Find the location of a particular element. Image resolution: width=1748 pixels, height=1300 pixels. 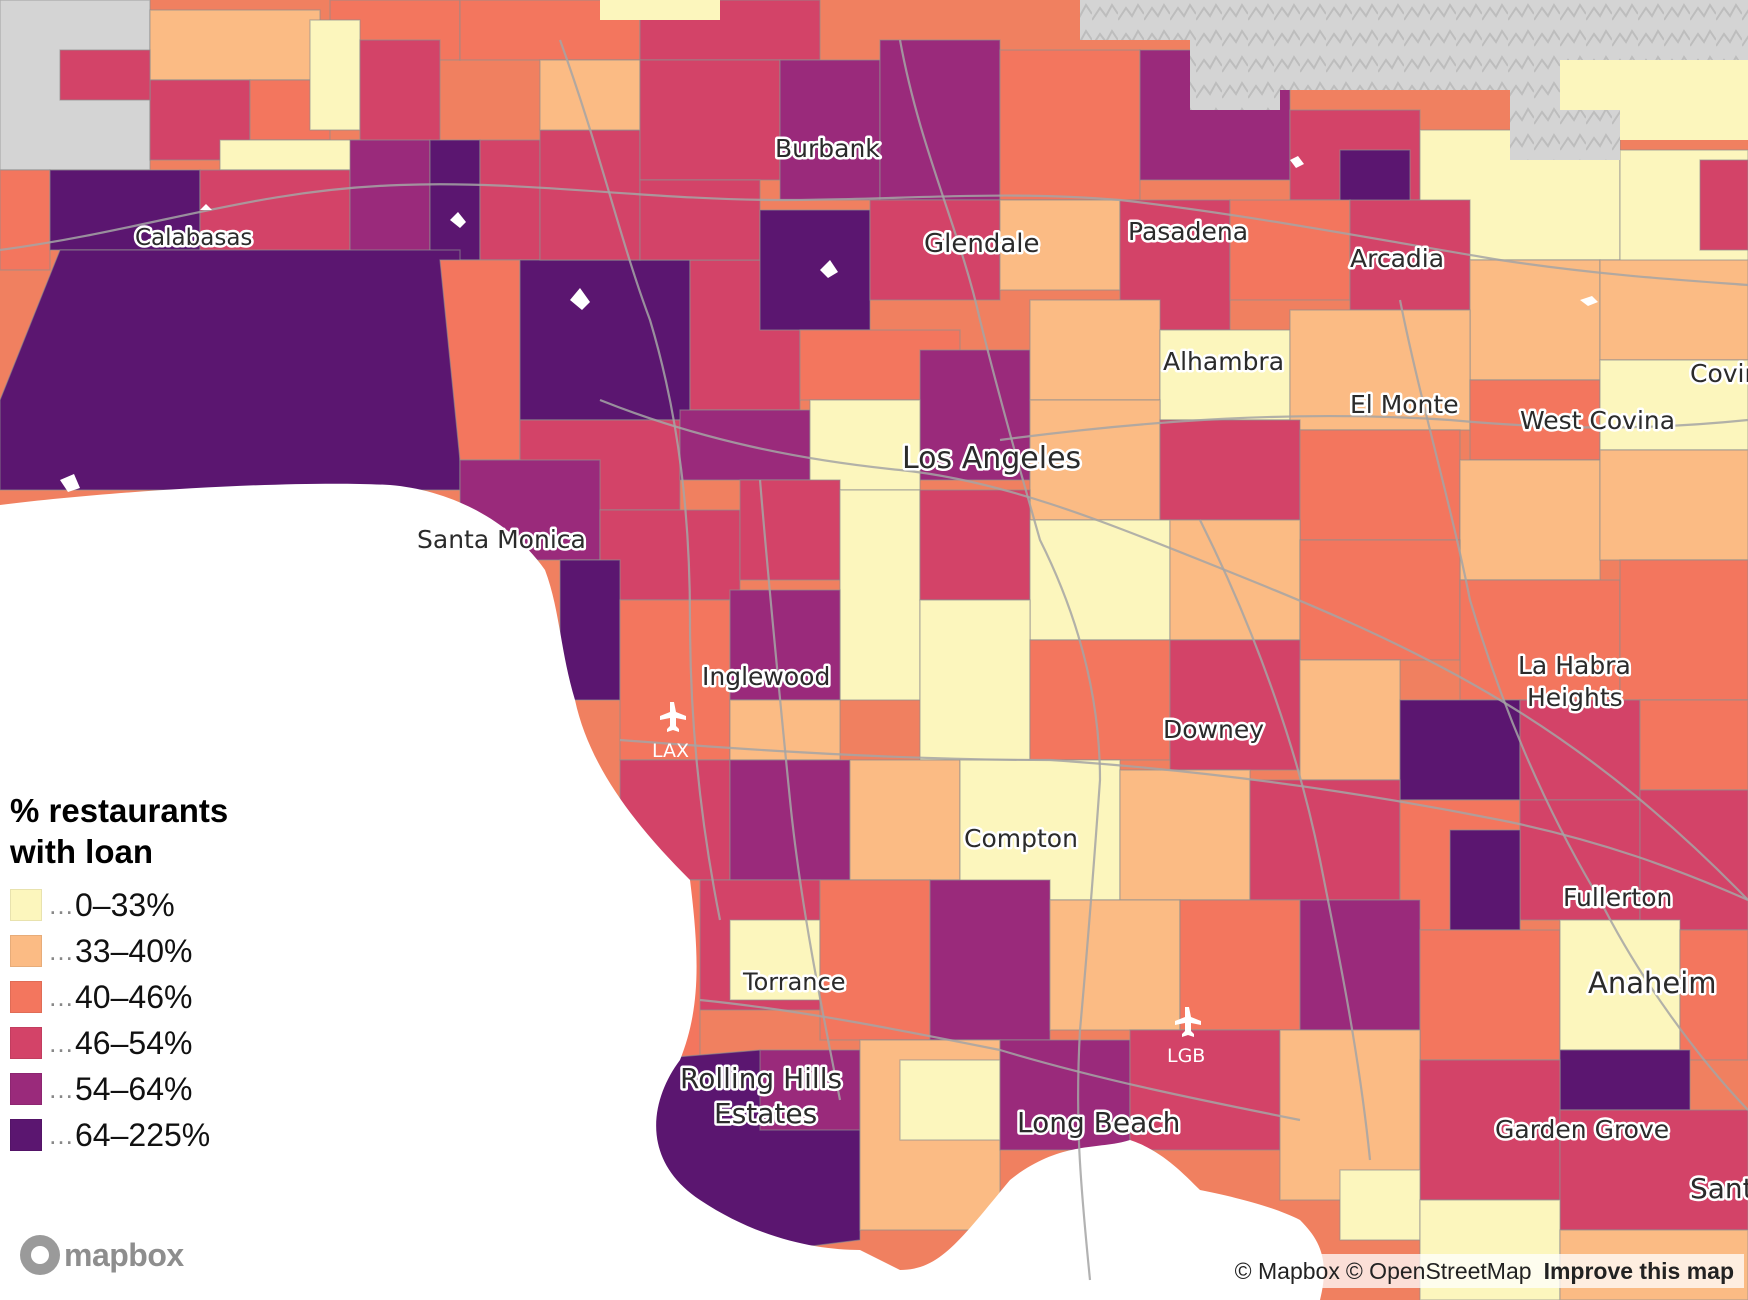

label-alhambra: Alhambra is located at coordinates (1223, 361).